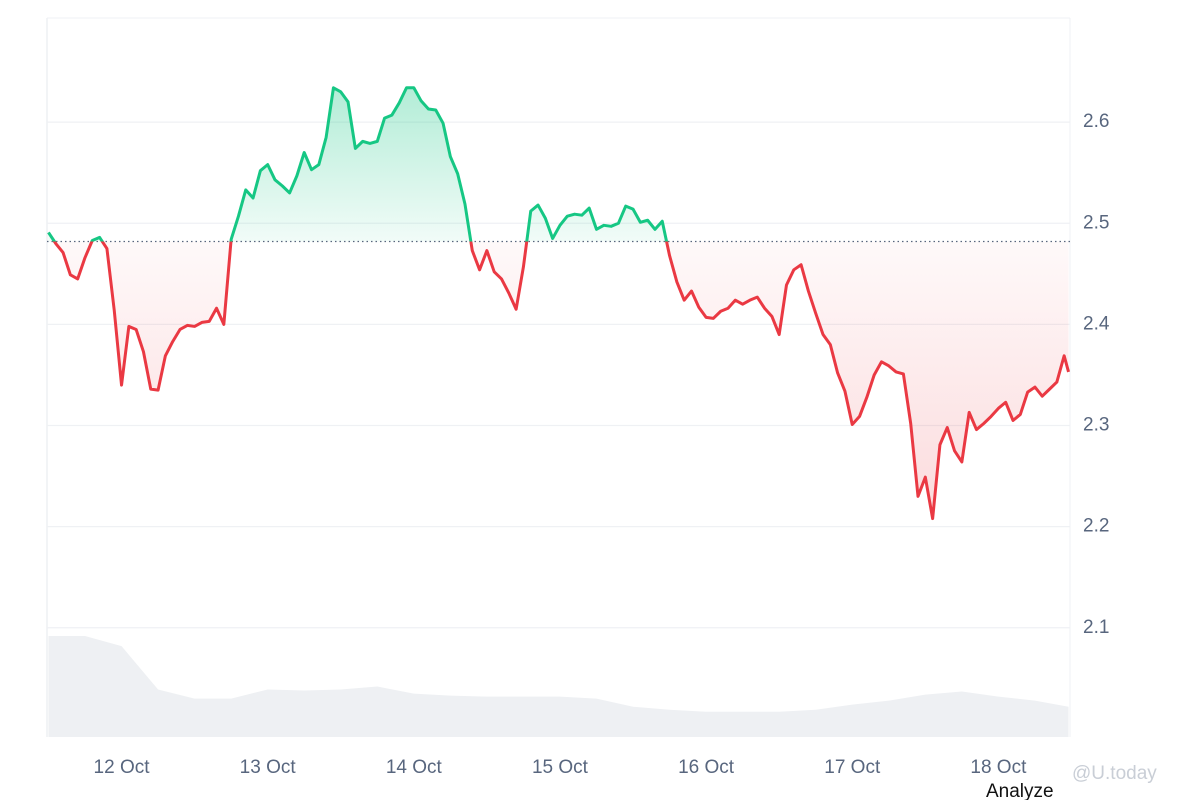  I want to click on y-tick-label: 2.2, so click(1096, 526).